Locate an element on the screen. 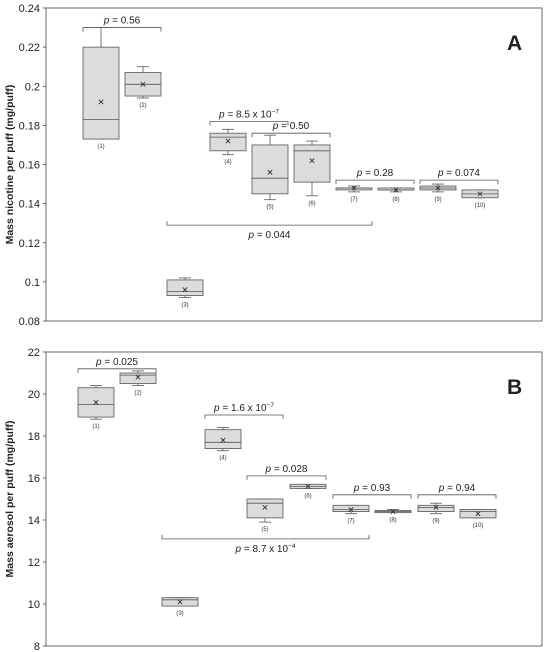  y-tick-label: 22 is located at coordinates (34, 353).